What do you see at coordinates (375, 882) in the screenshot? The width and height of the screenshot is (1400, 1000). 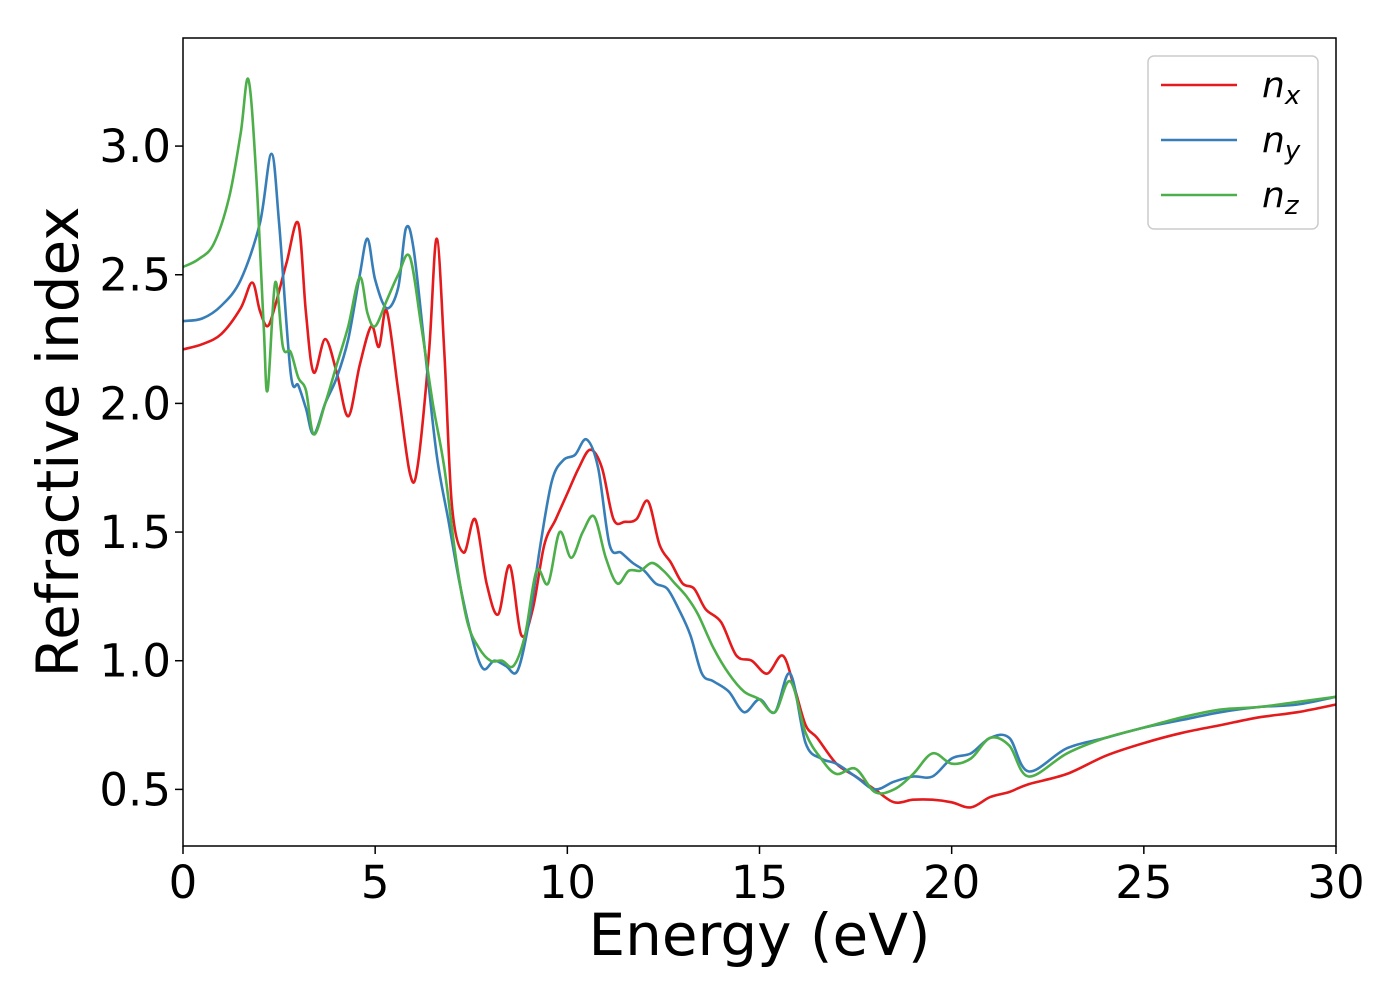 I see `x-tick-label: 5` at bounding box center [375, 882].